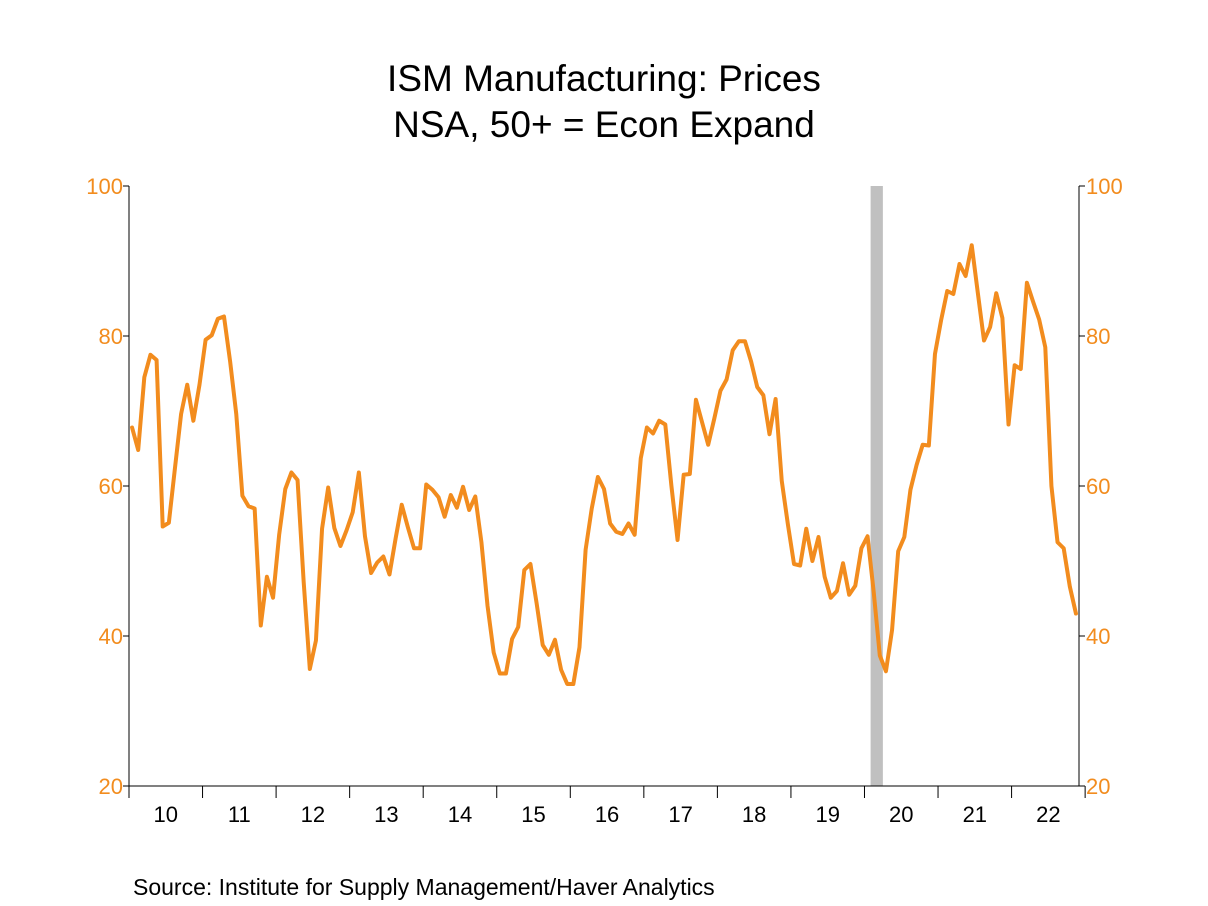 The image size is (1208, 906). What do you see at coordinates (239, 814) in the screenshot?
I see `x-tick-label: 11` at bounding box center [239, 814].